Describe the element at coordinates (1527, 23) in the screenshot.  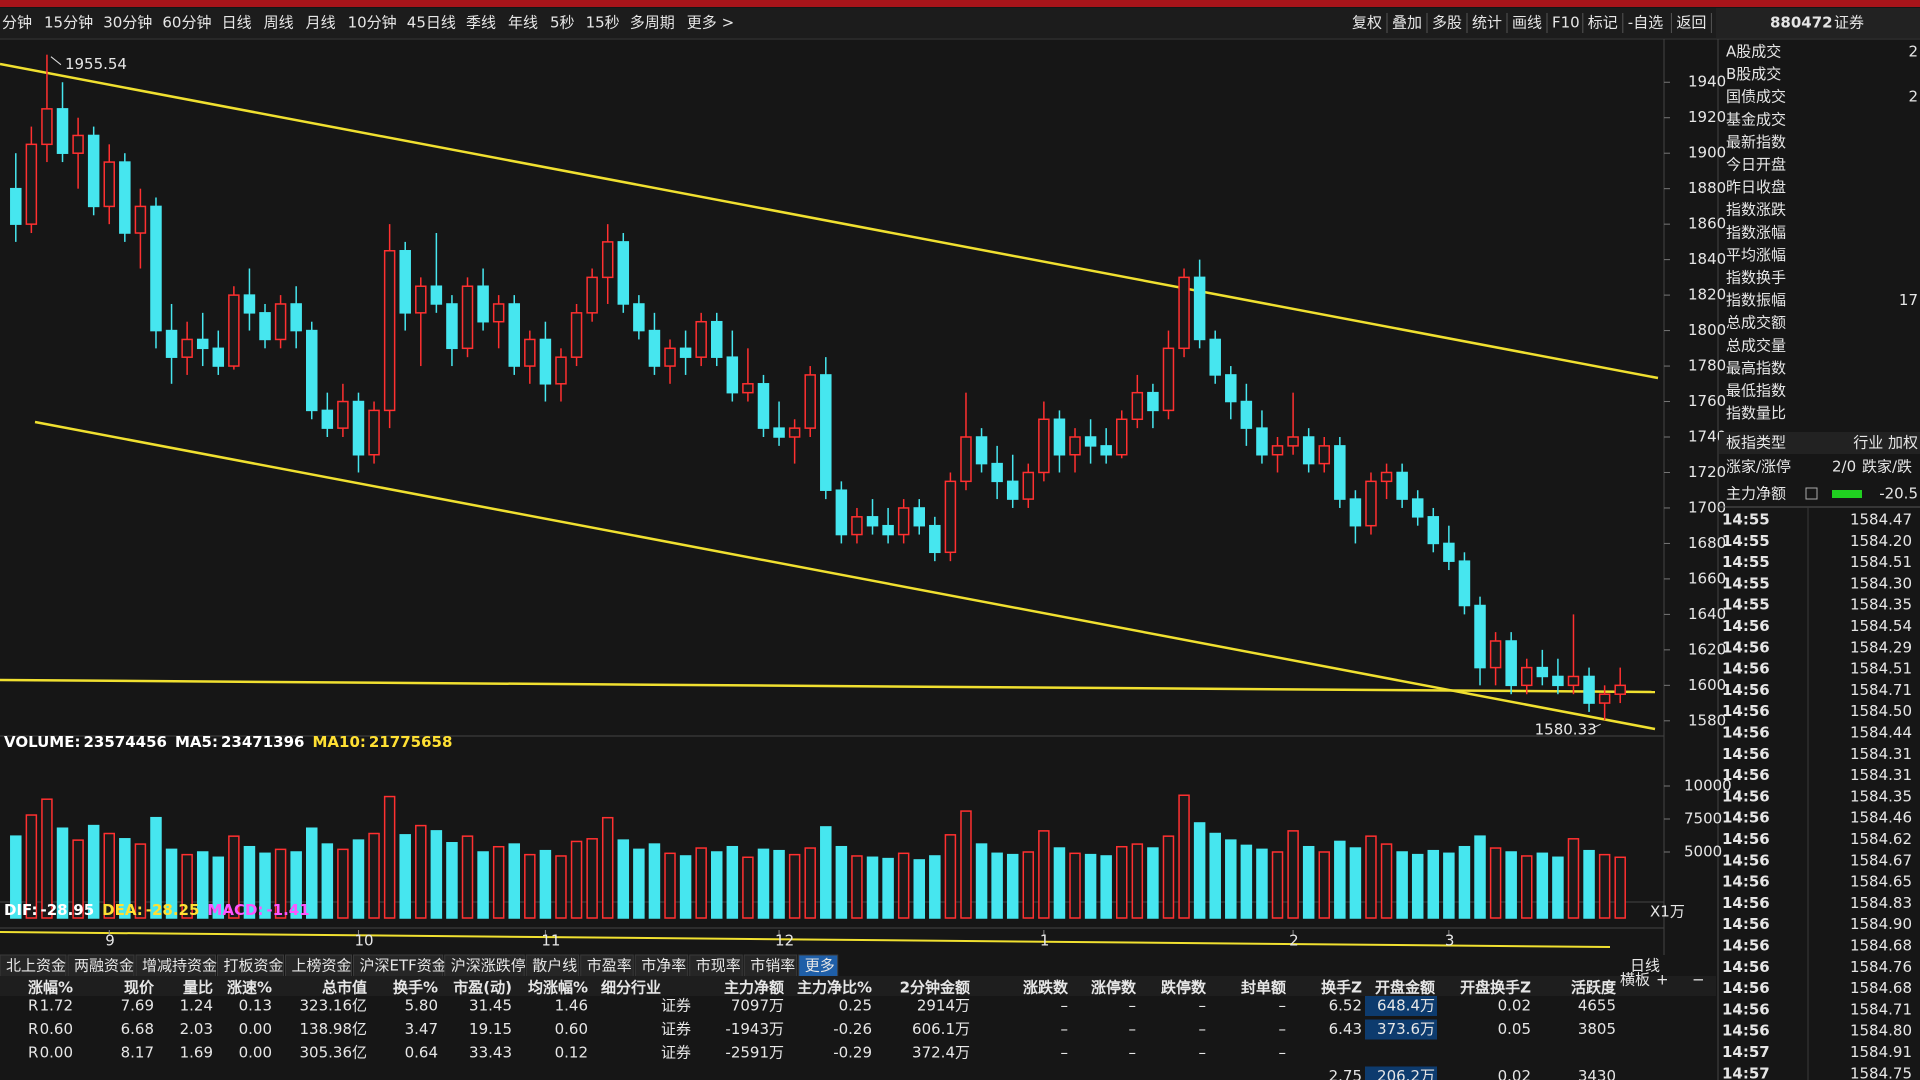
I see `tool-button: 画线` at that location.